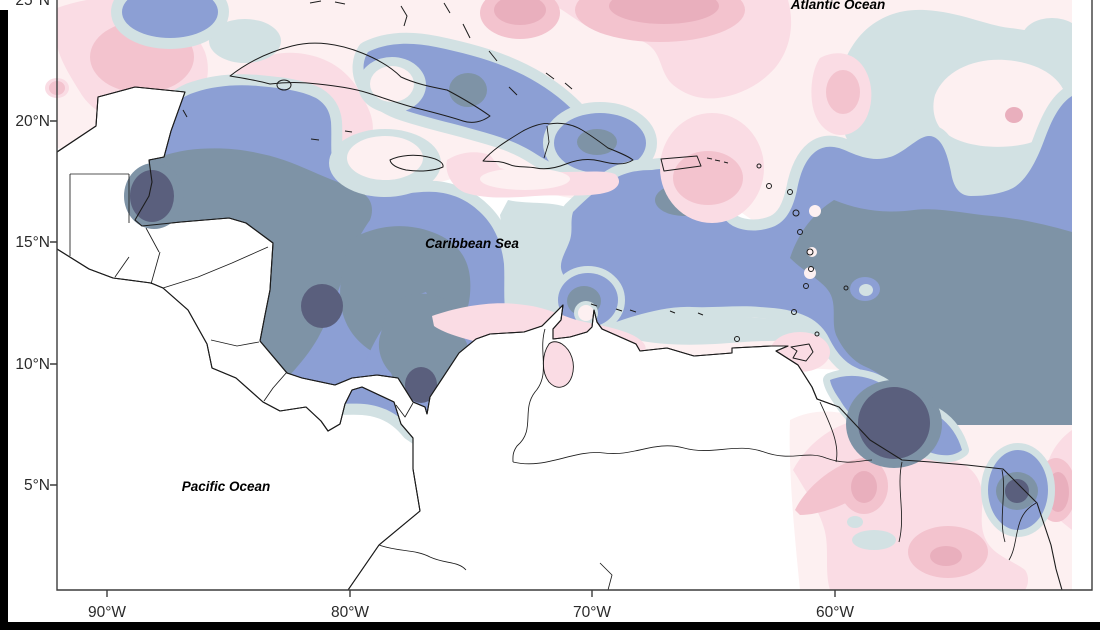  Describe the element at coordinates (421, 385) in the screenshot. I see `dark-blob-panama` at that location.